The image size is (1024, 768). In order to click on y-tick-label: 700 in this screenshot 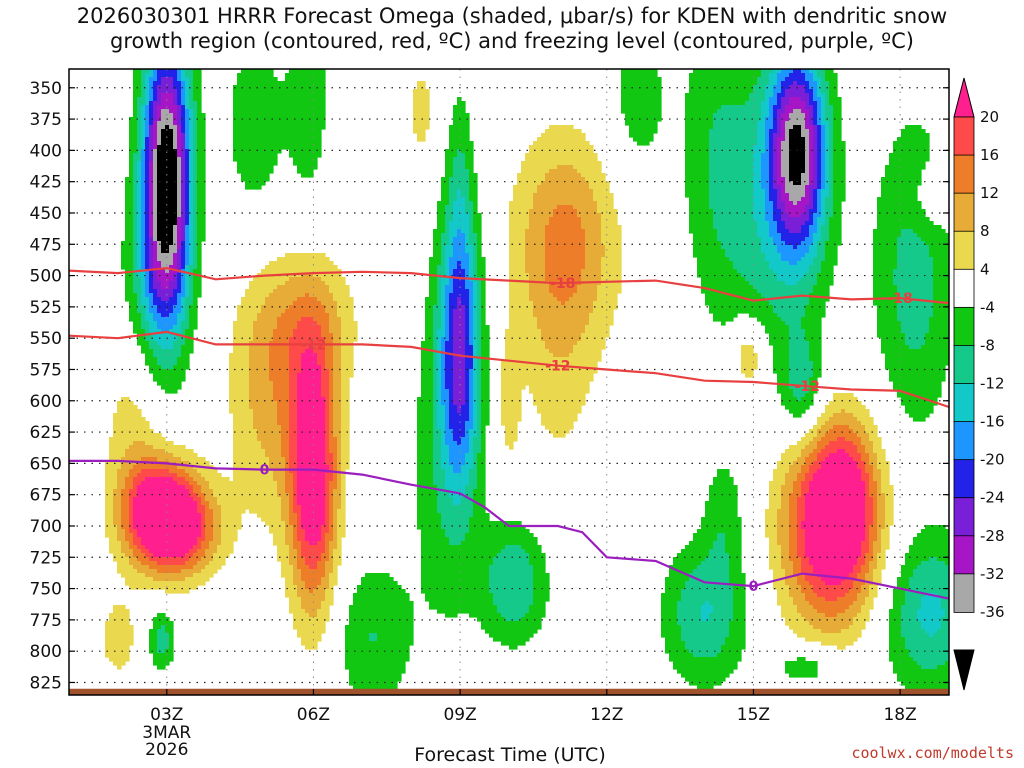, I will do `click(46, 527)`.